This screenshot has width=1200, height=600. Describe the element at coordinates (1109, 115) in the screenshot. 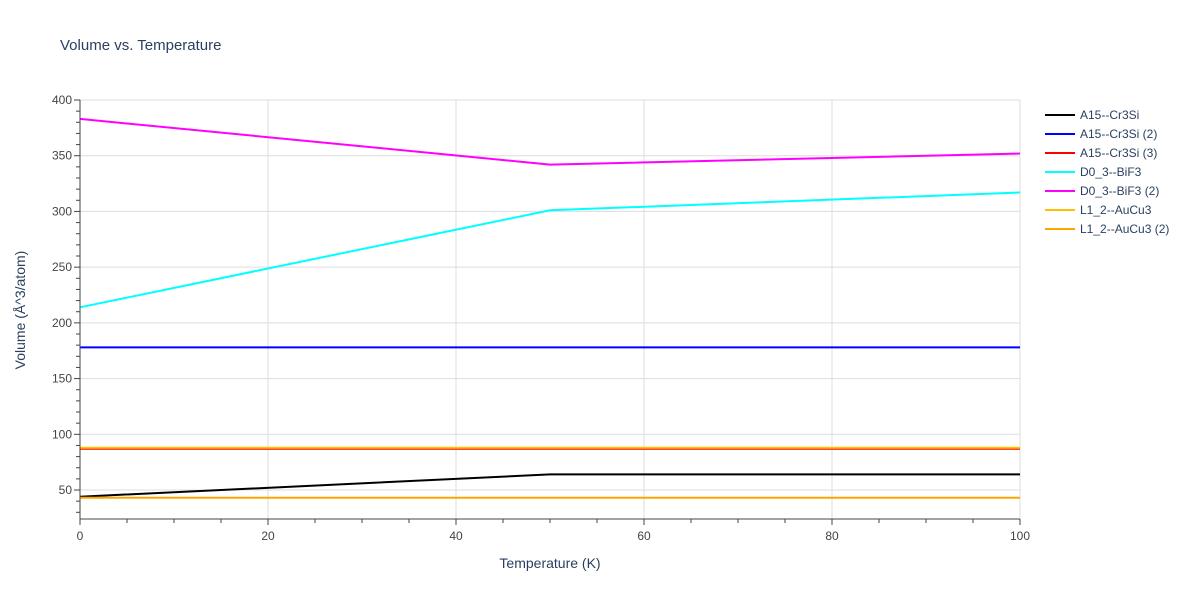

I see `legend-label-0: A15--Cr3Si` at that location.